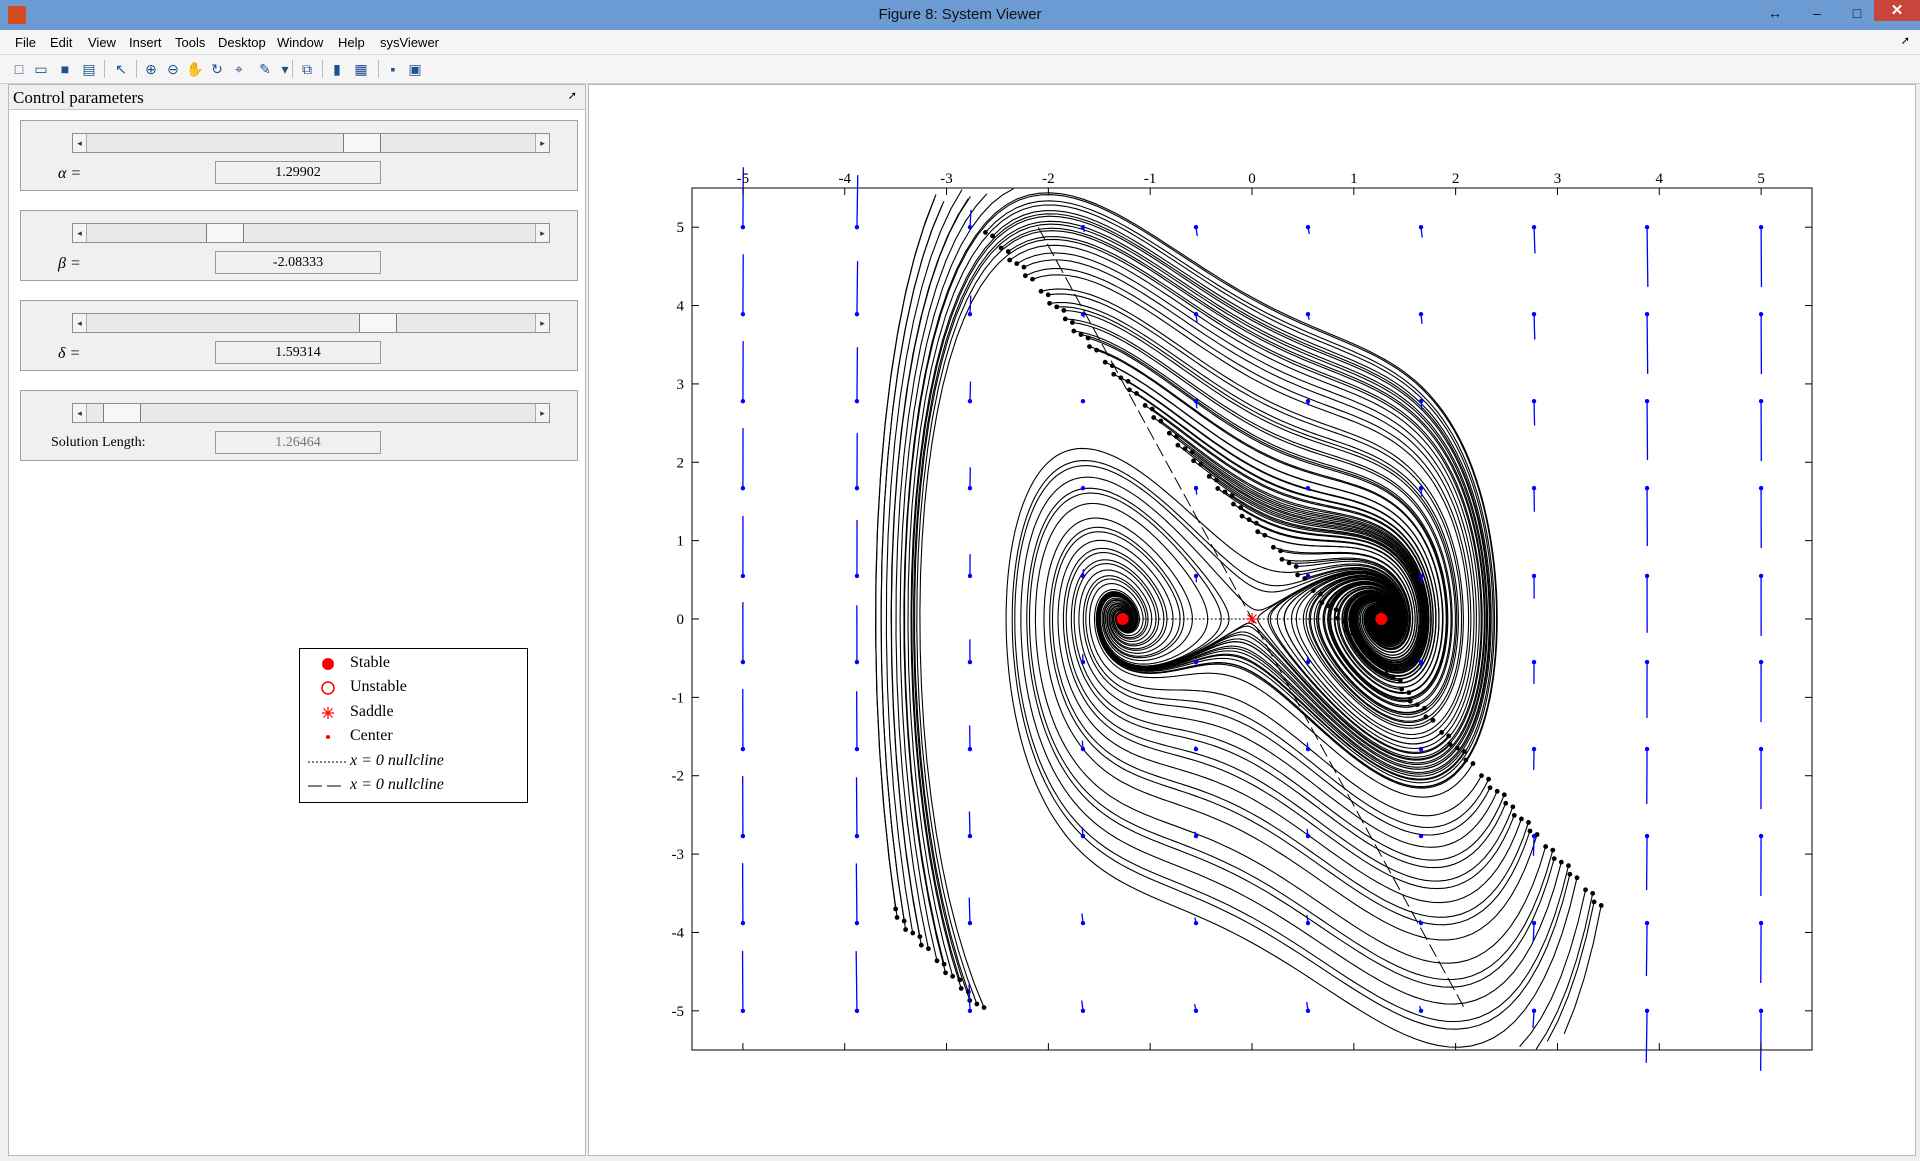 Image resolution: width=1920 pixels, height=1161 pixels. Describe the element at coordinates (298, 172) in the screenshot. I see `alpha-value-field: 1.29902` at that location.